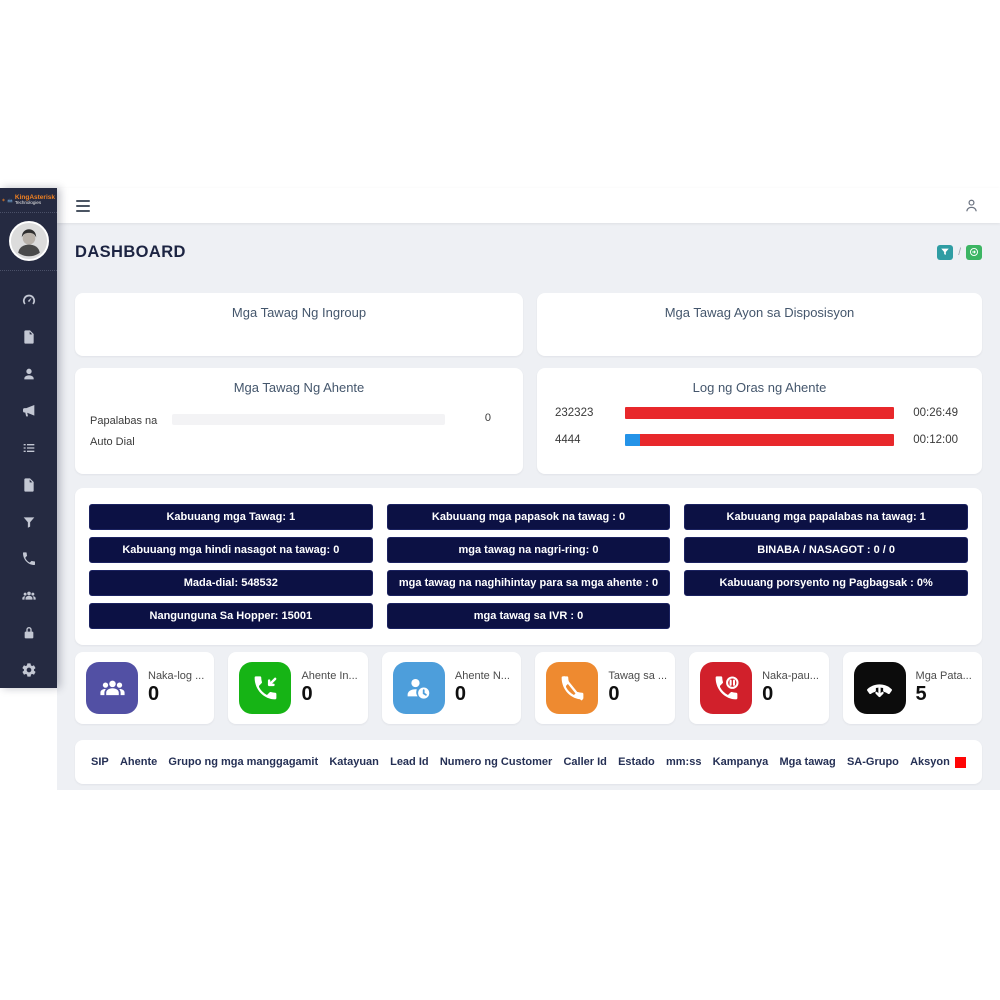 Image resolution: width=1000 pixels, height=1000 pixels. What do you see at coordinates (496, 762) in the screenshot?
I see `column-header: Numero ng Customer` at bounding box center [496, 762].